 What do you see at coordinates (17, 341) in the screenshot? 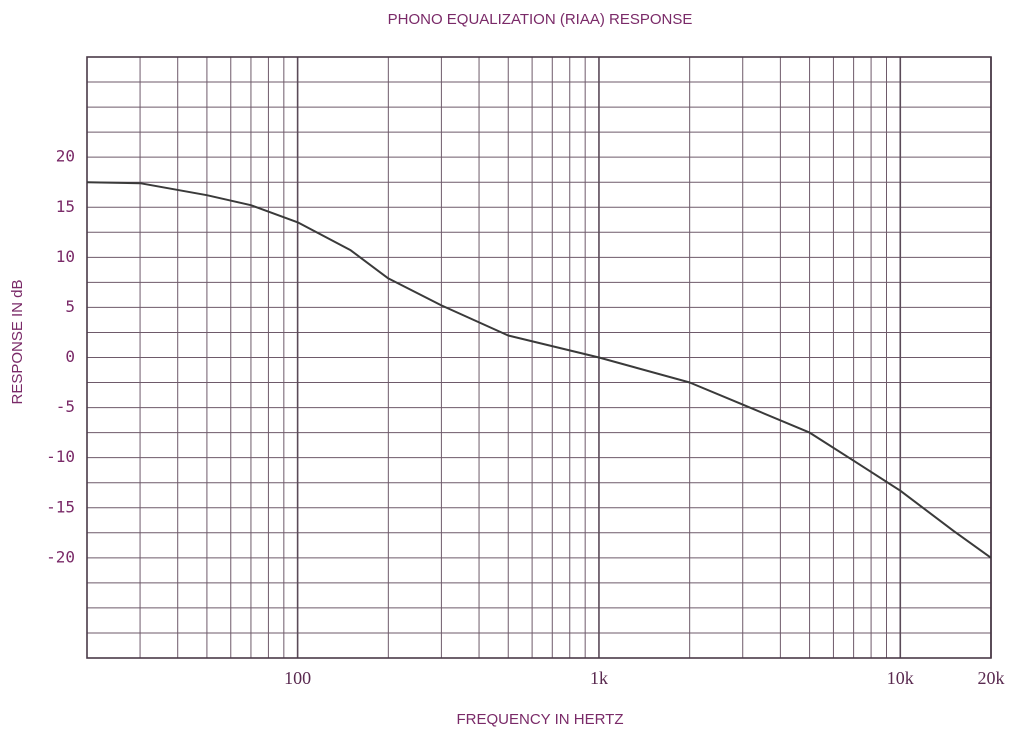
I see `y-axis-label: RESPONSE IN dB` at bounding box center [17, 341].